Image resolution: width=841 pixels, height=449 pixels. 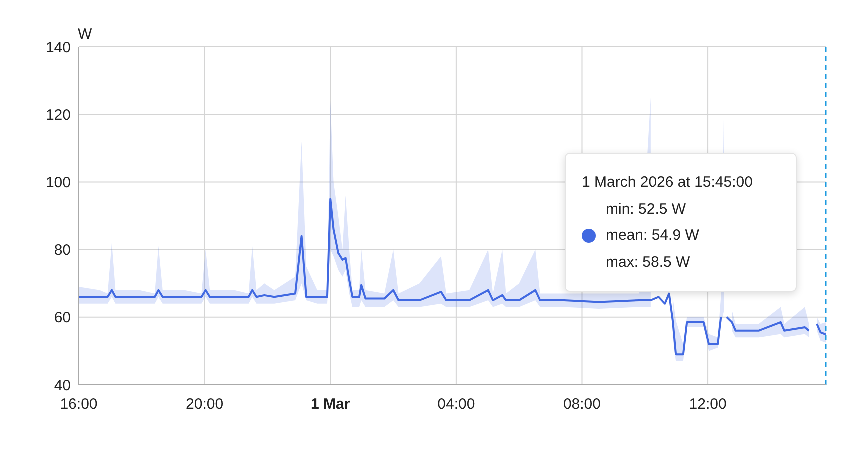 What do you see at coordinates (582, 404) in the screenshot?
I see `x-tick-label: 08:00` at bounding box center [582, 404].